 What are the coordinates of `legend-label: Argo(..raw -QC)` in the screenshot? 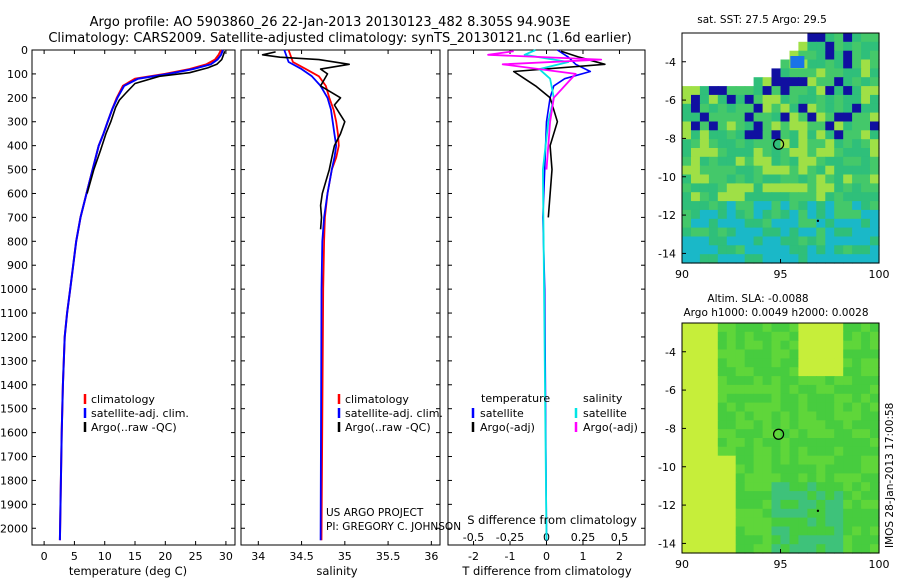 It's located at (388, 427).